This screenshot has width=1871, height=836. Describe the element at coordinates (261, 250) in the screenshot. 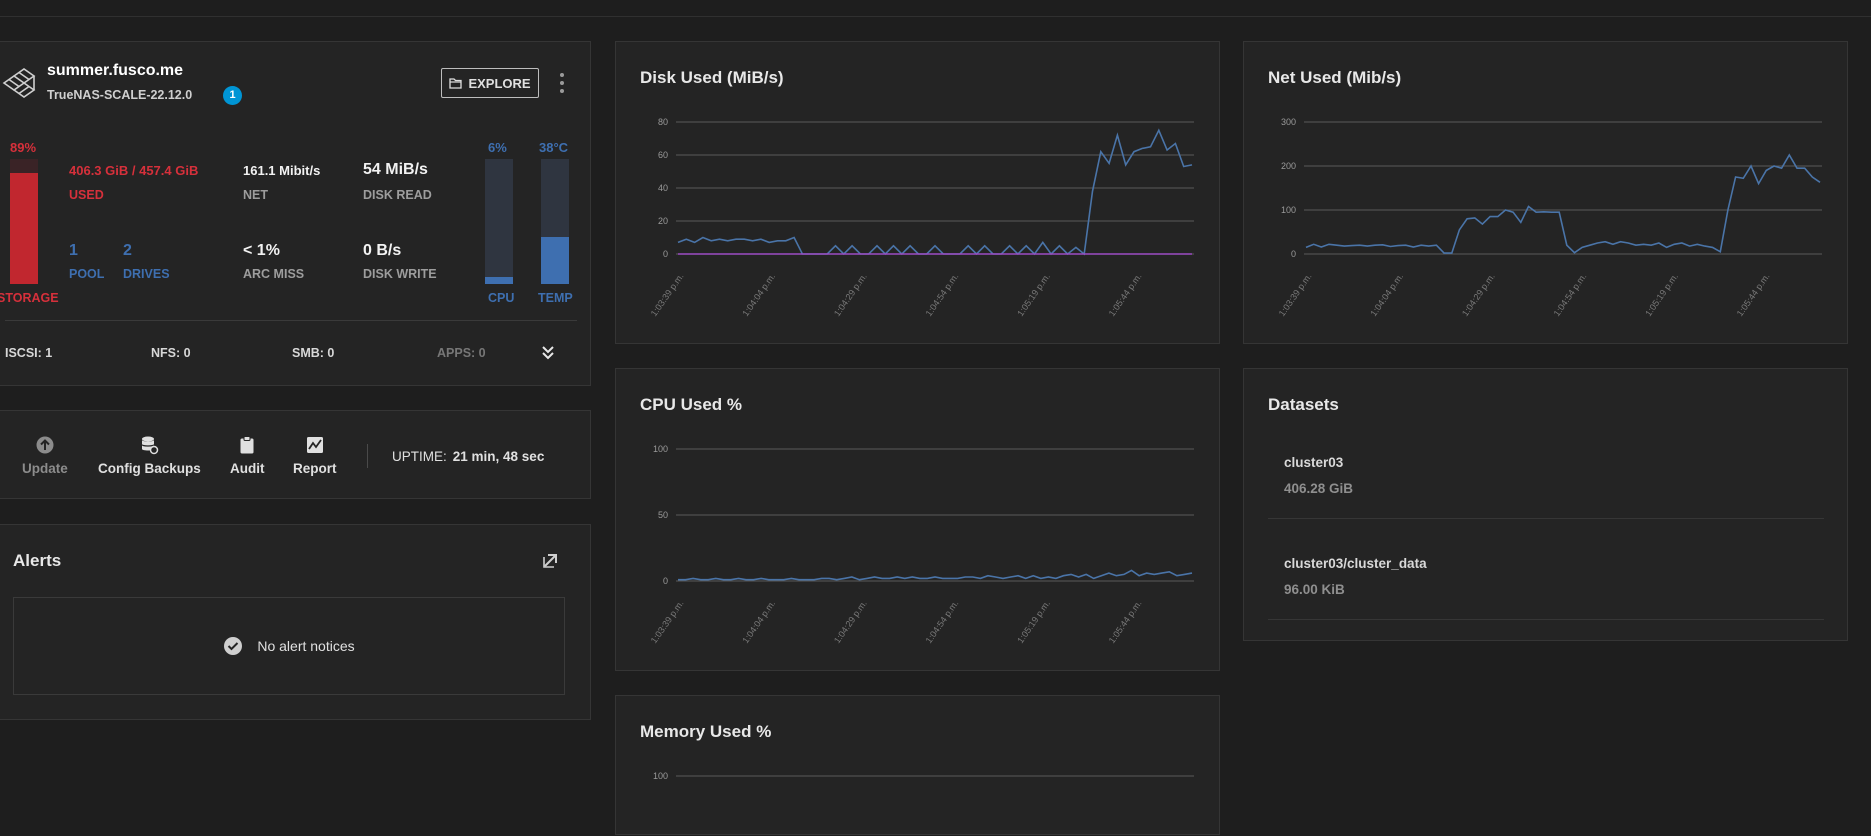

I see `arc-miss-value: < 1%` at that location.